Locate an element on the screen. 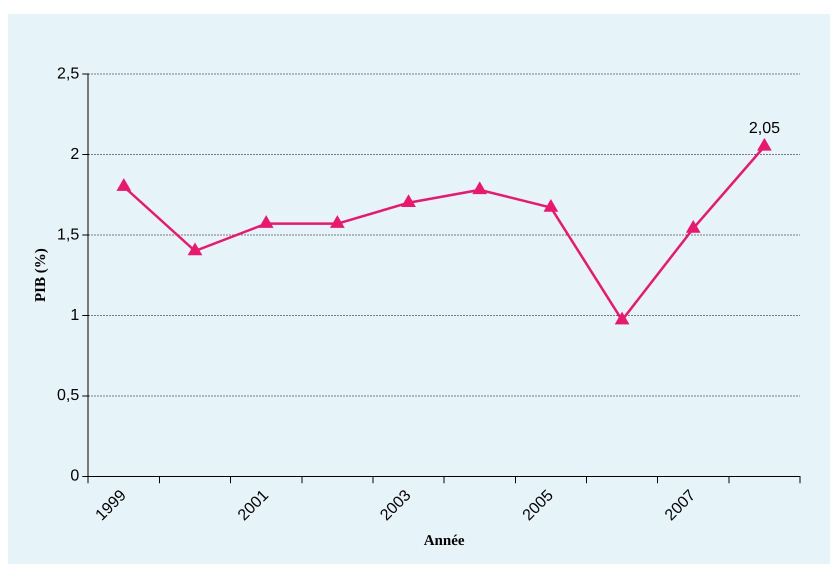 Image resolution: width=838 pixels, height=572 pixels. y-tick-label: 0,5 is located at coordinates (68, 395).